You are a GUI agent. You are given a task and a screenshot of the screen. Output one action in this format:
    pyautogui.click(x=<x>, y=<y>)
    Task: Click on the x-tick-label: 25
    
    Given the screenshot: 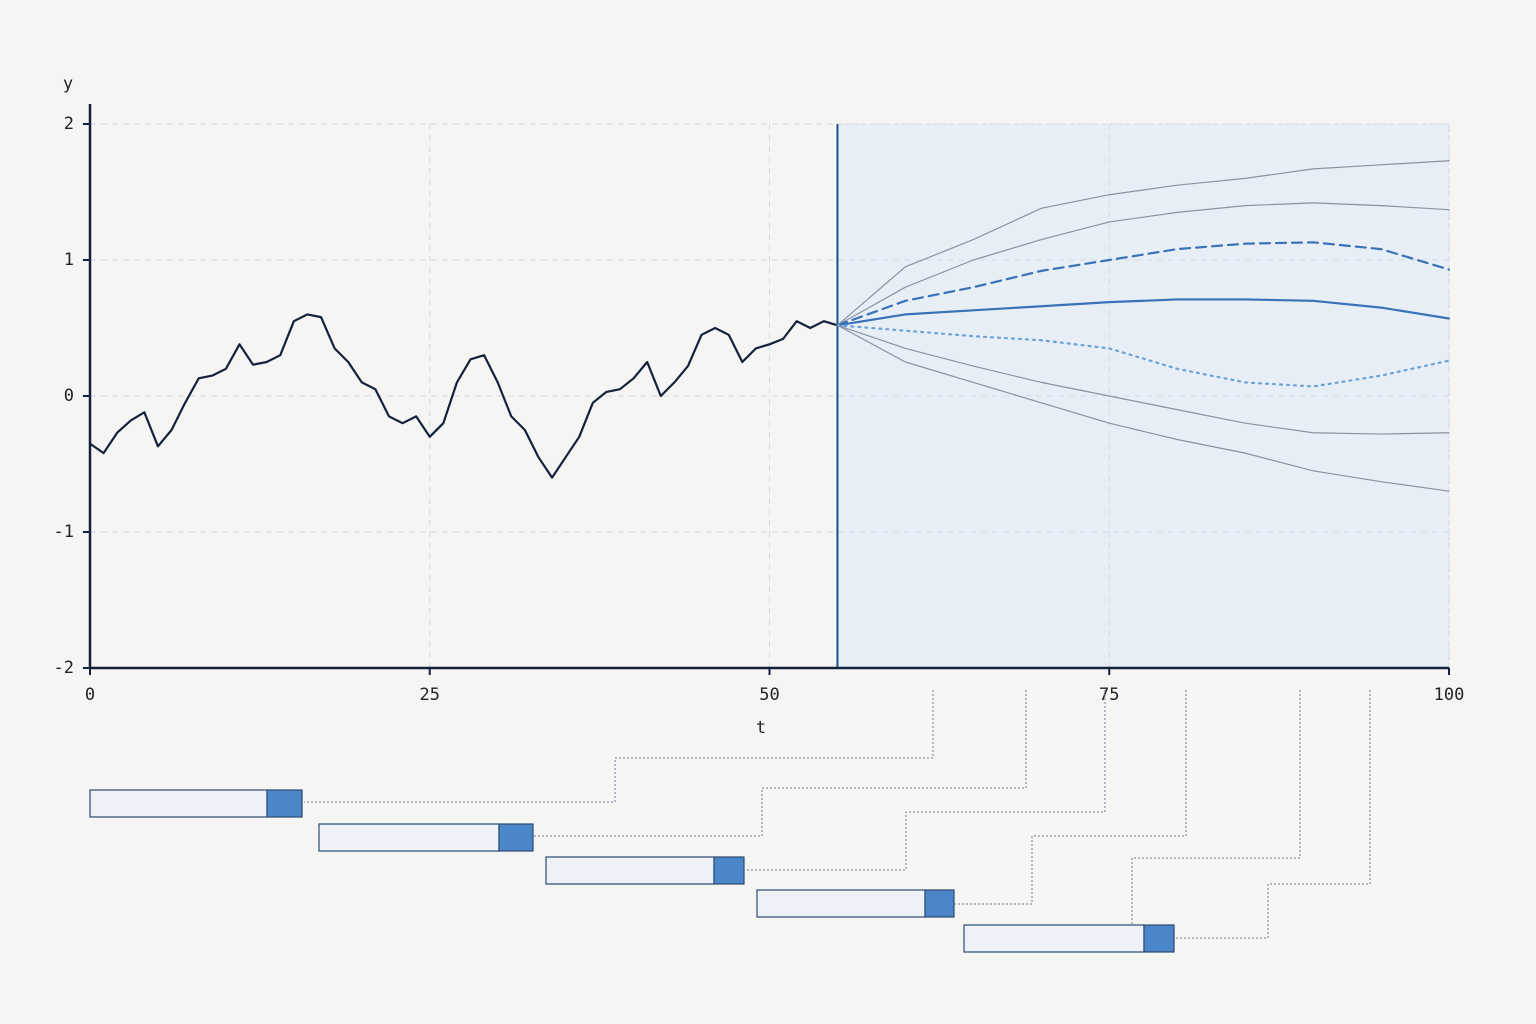 What is the action you would take?
    pyautogui.click(x=430, y=695)
    